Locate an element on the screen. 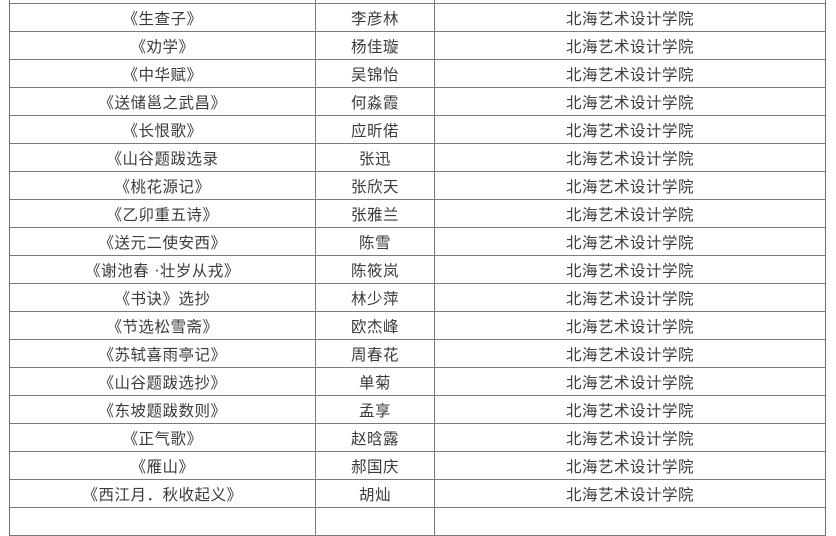  table-row: 《山谷题跋选抄》 单菊 北海艺术设计学院 is located at coordinates (417, 381).